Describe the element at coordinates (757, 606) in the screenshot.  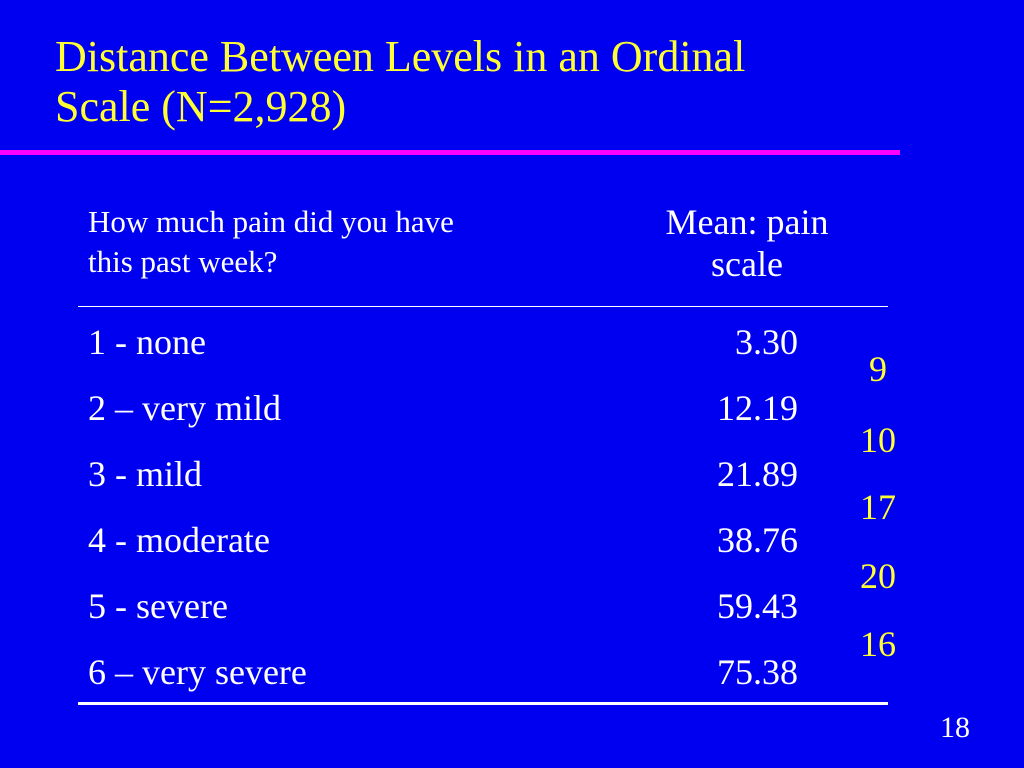
I see `row-mean-value: 59.43` at that location.